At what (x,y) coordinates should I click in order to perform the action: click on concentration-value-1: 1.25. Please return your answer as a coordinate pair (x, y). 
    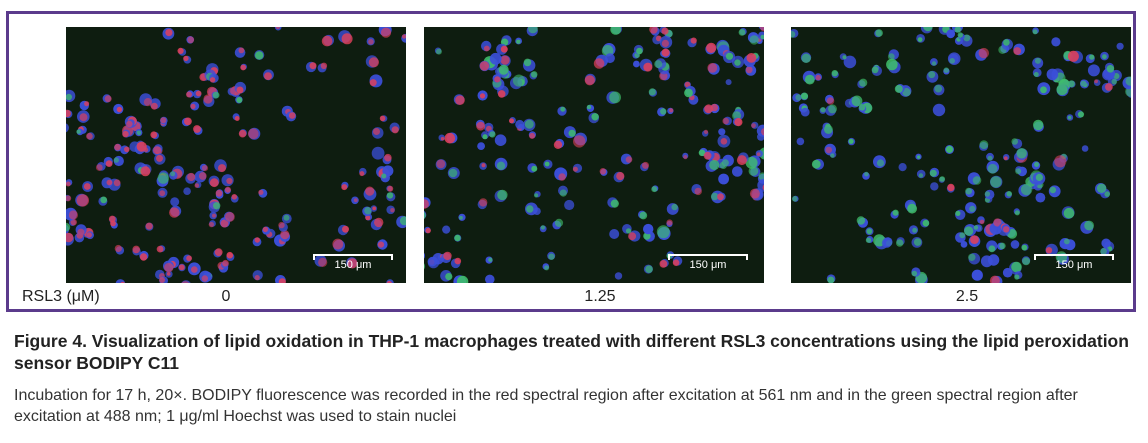
    Looking at the image, I should click on (600, 296).